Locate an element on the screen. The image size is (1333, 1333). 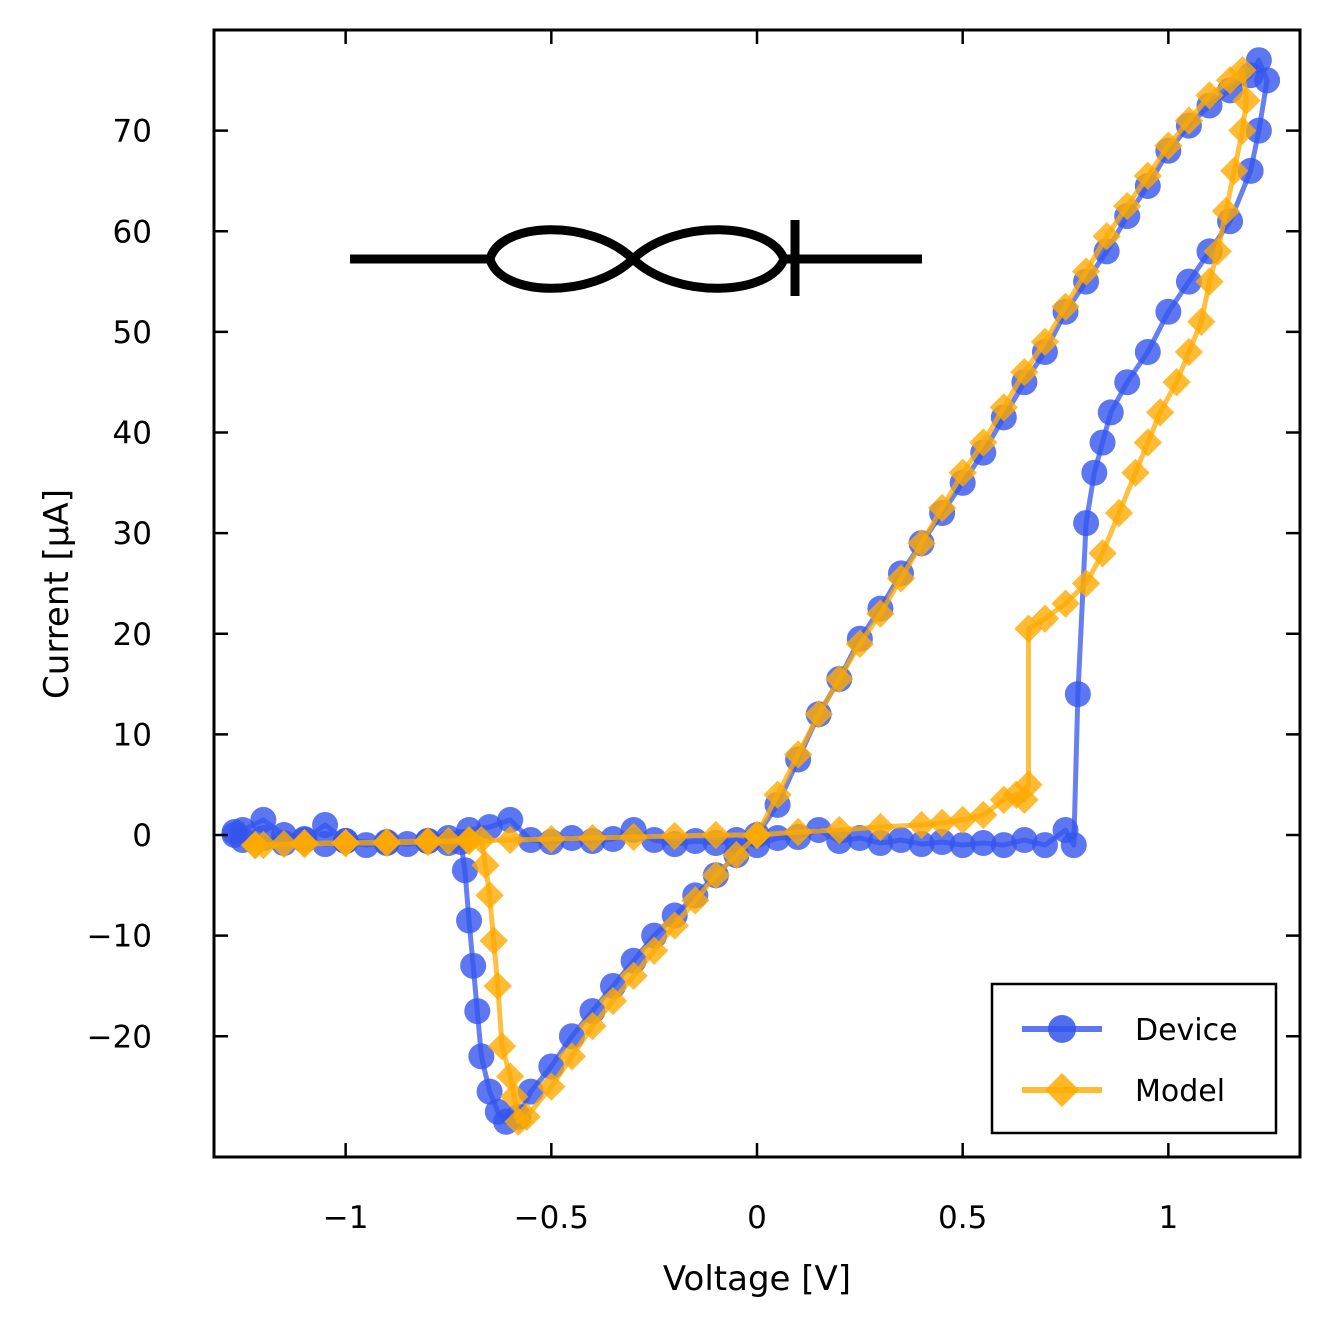
y-tick-label: 30 is located at coordinates (132, 534).